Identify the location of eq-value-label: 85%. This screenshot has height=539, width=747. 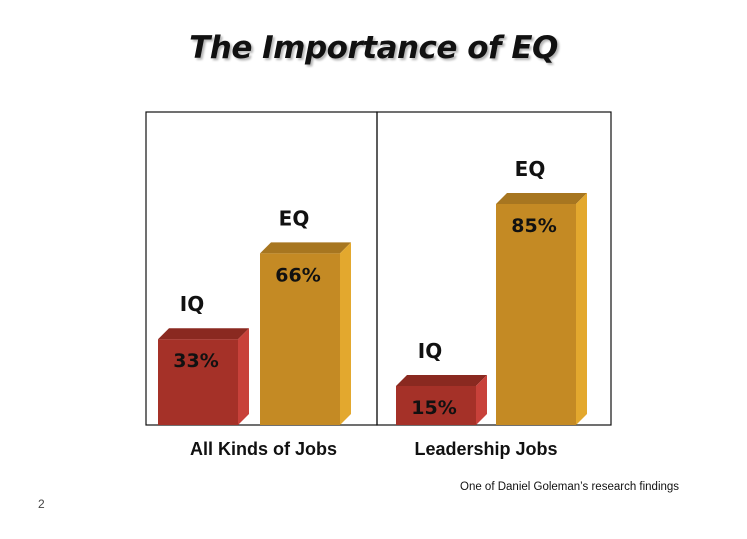
(533, 226).